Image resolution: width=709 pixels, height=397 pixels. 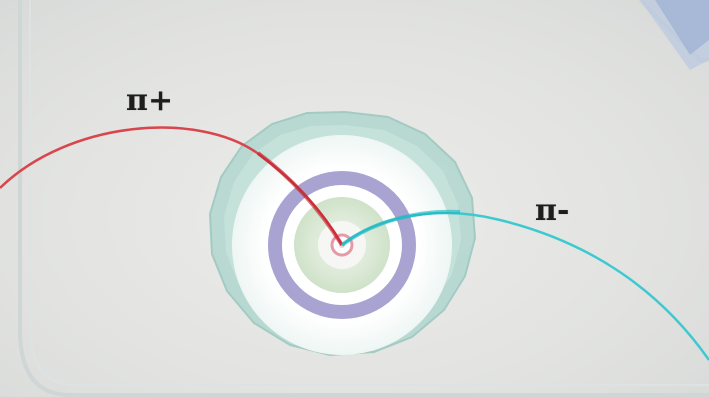 I want to click on corner-detector-segment, so click(x=682, y=27).